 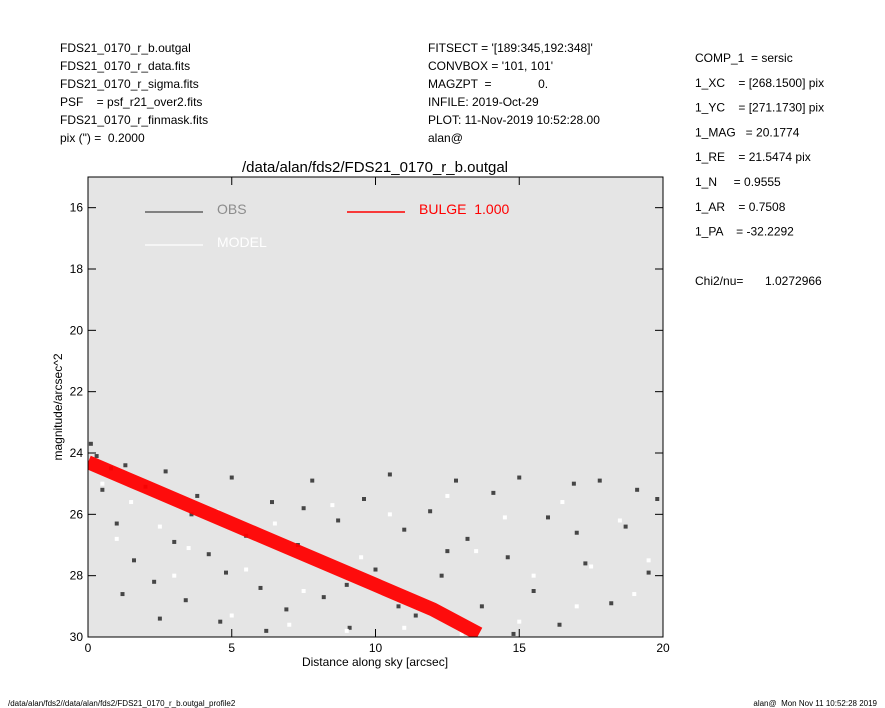 What do you see at coordinates (77, 637) in the screenshot?
I see `y-tick-label: 30` at bounding box center [77, 637].